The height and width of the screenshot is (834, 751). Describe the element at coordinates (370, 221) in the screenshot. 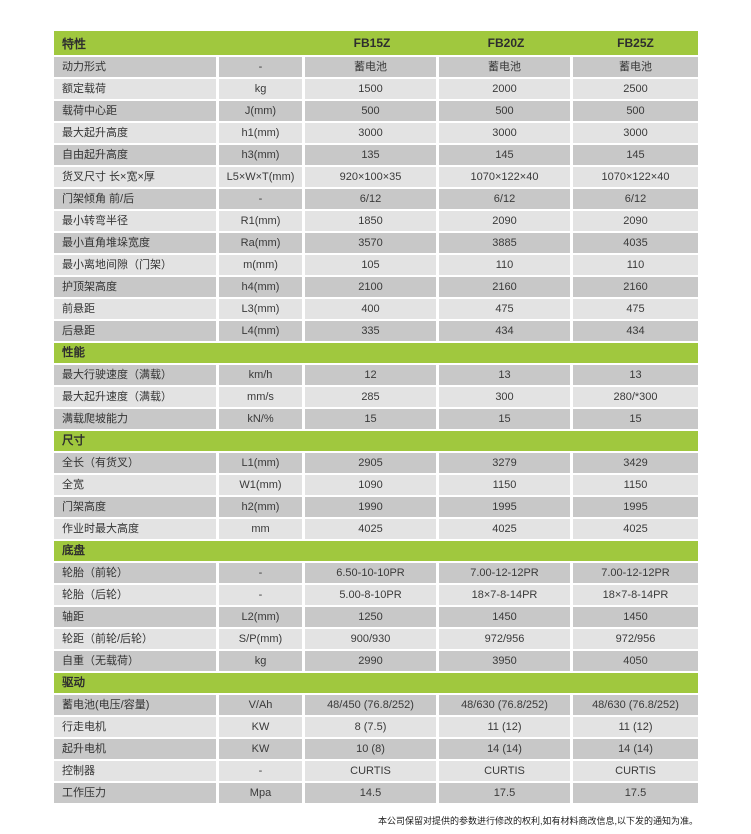

I see `row-value: 1850` at that location.